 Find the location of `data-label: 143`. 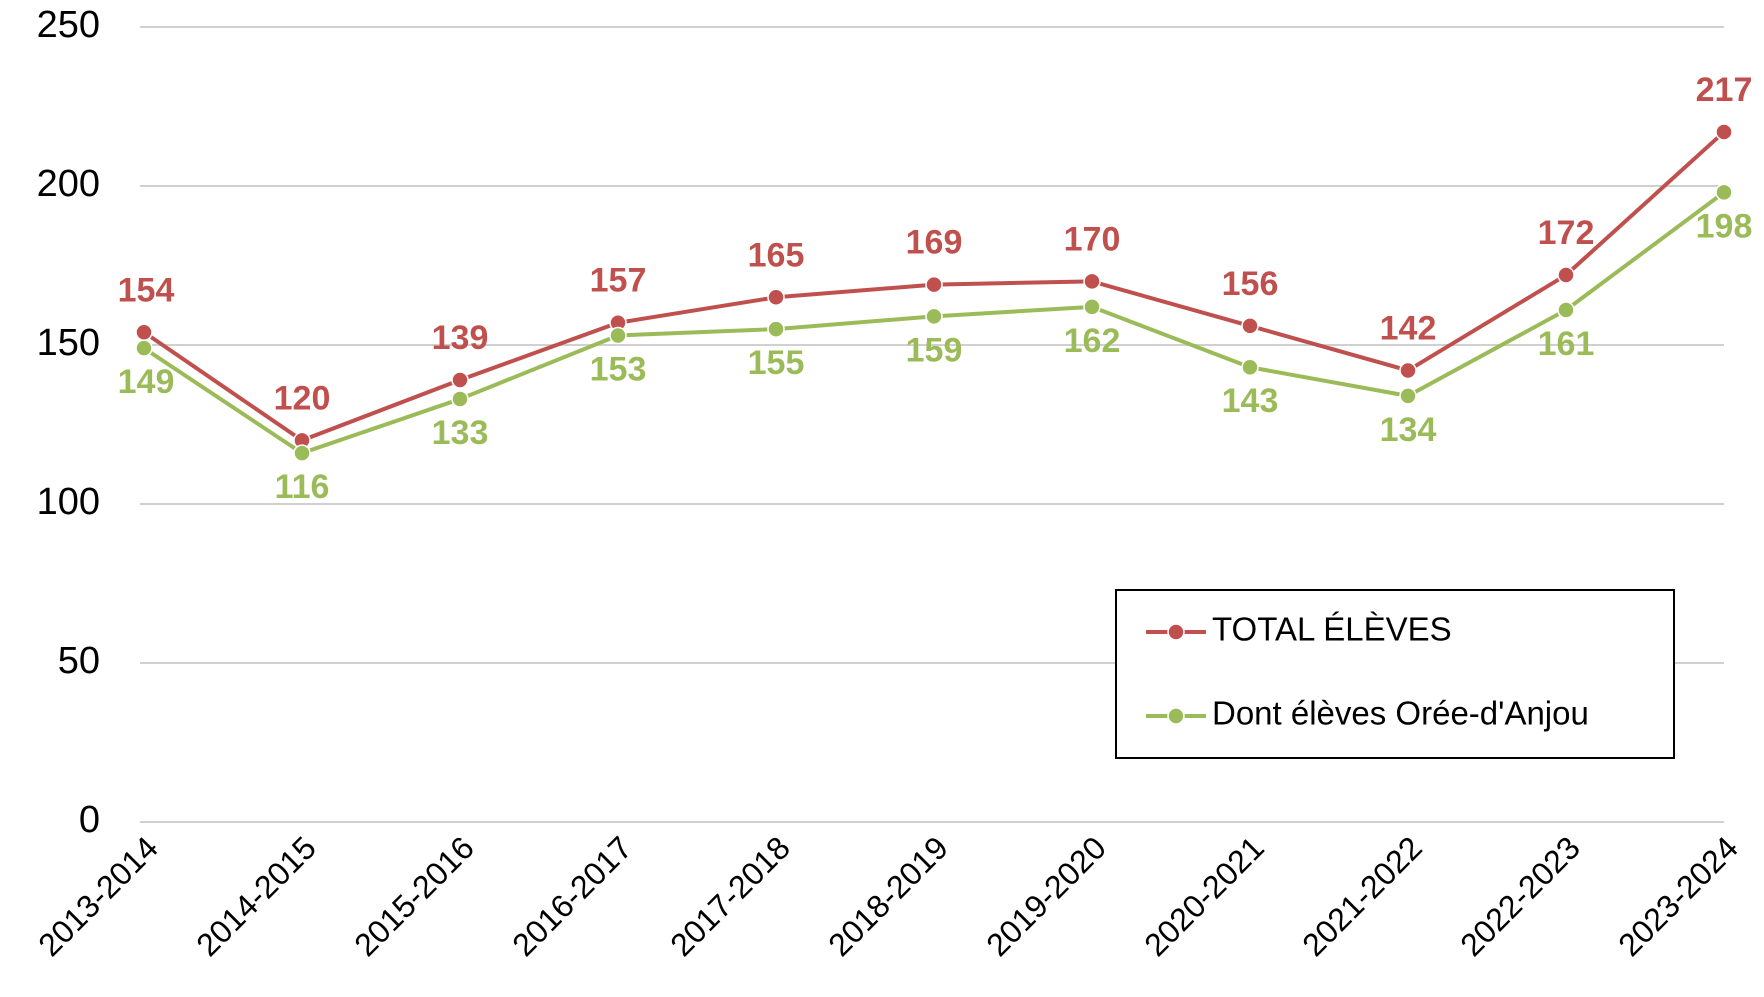

data-label: 143 is located at coordinates (1250, 401).